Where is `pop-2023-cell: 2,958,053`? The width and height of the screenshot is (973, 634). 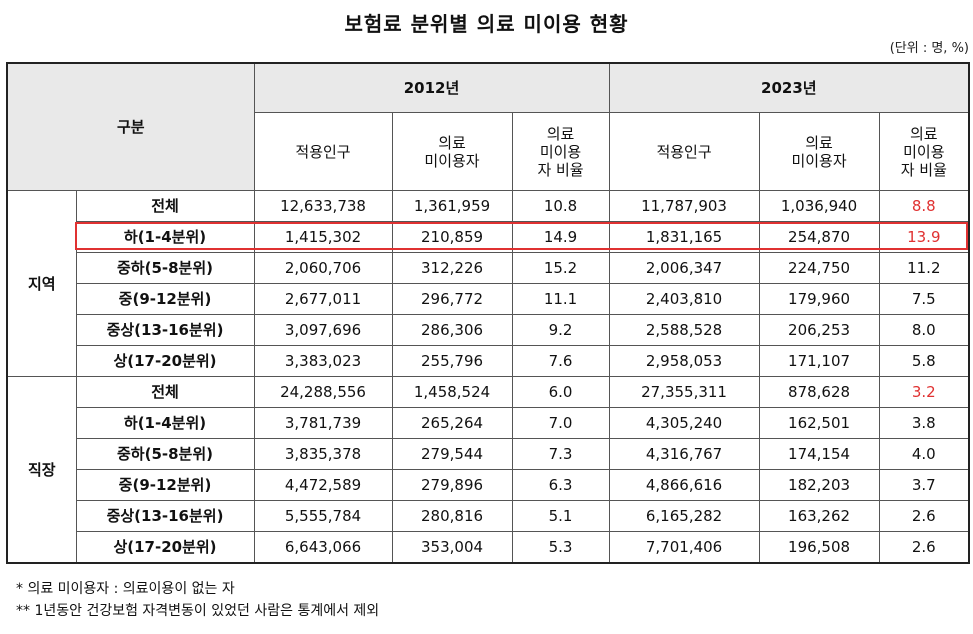
pop-2023-cell: 2,958,053 is located at coordinates (684, 361).